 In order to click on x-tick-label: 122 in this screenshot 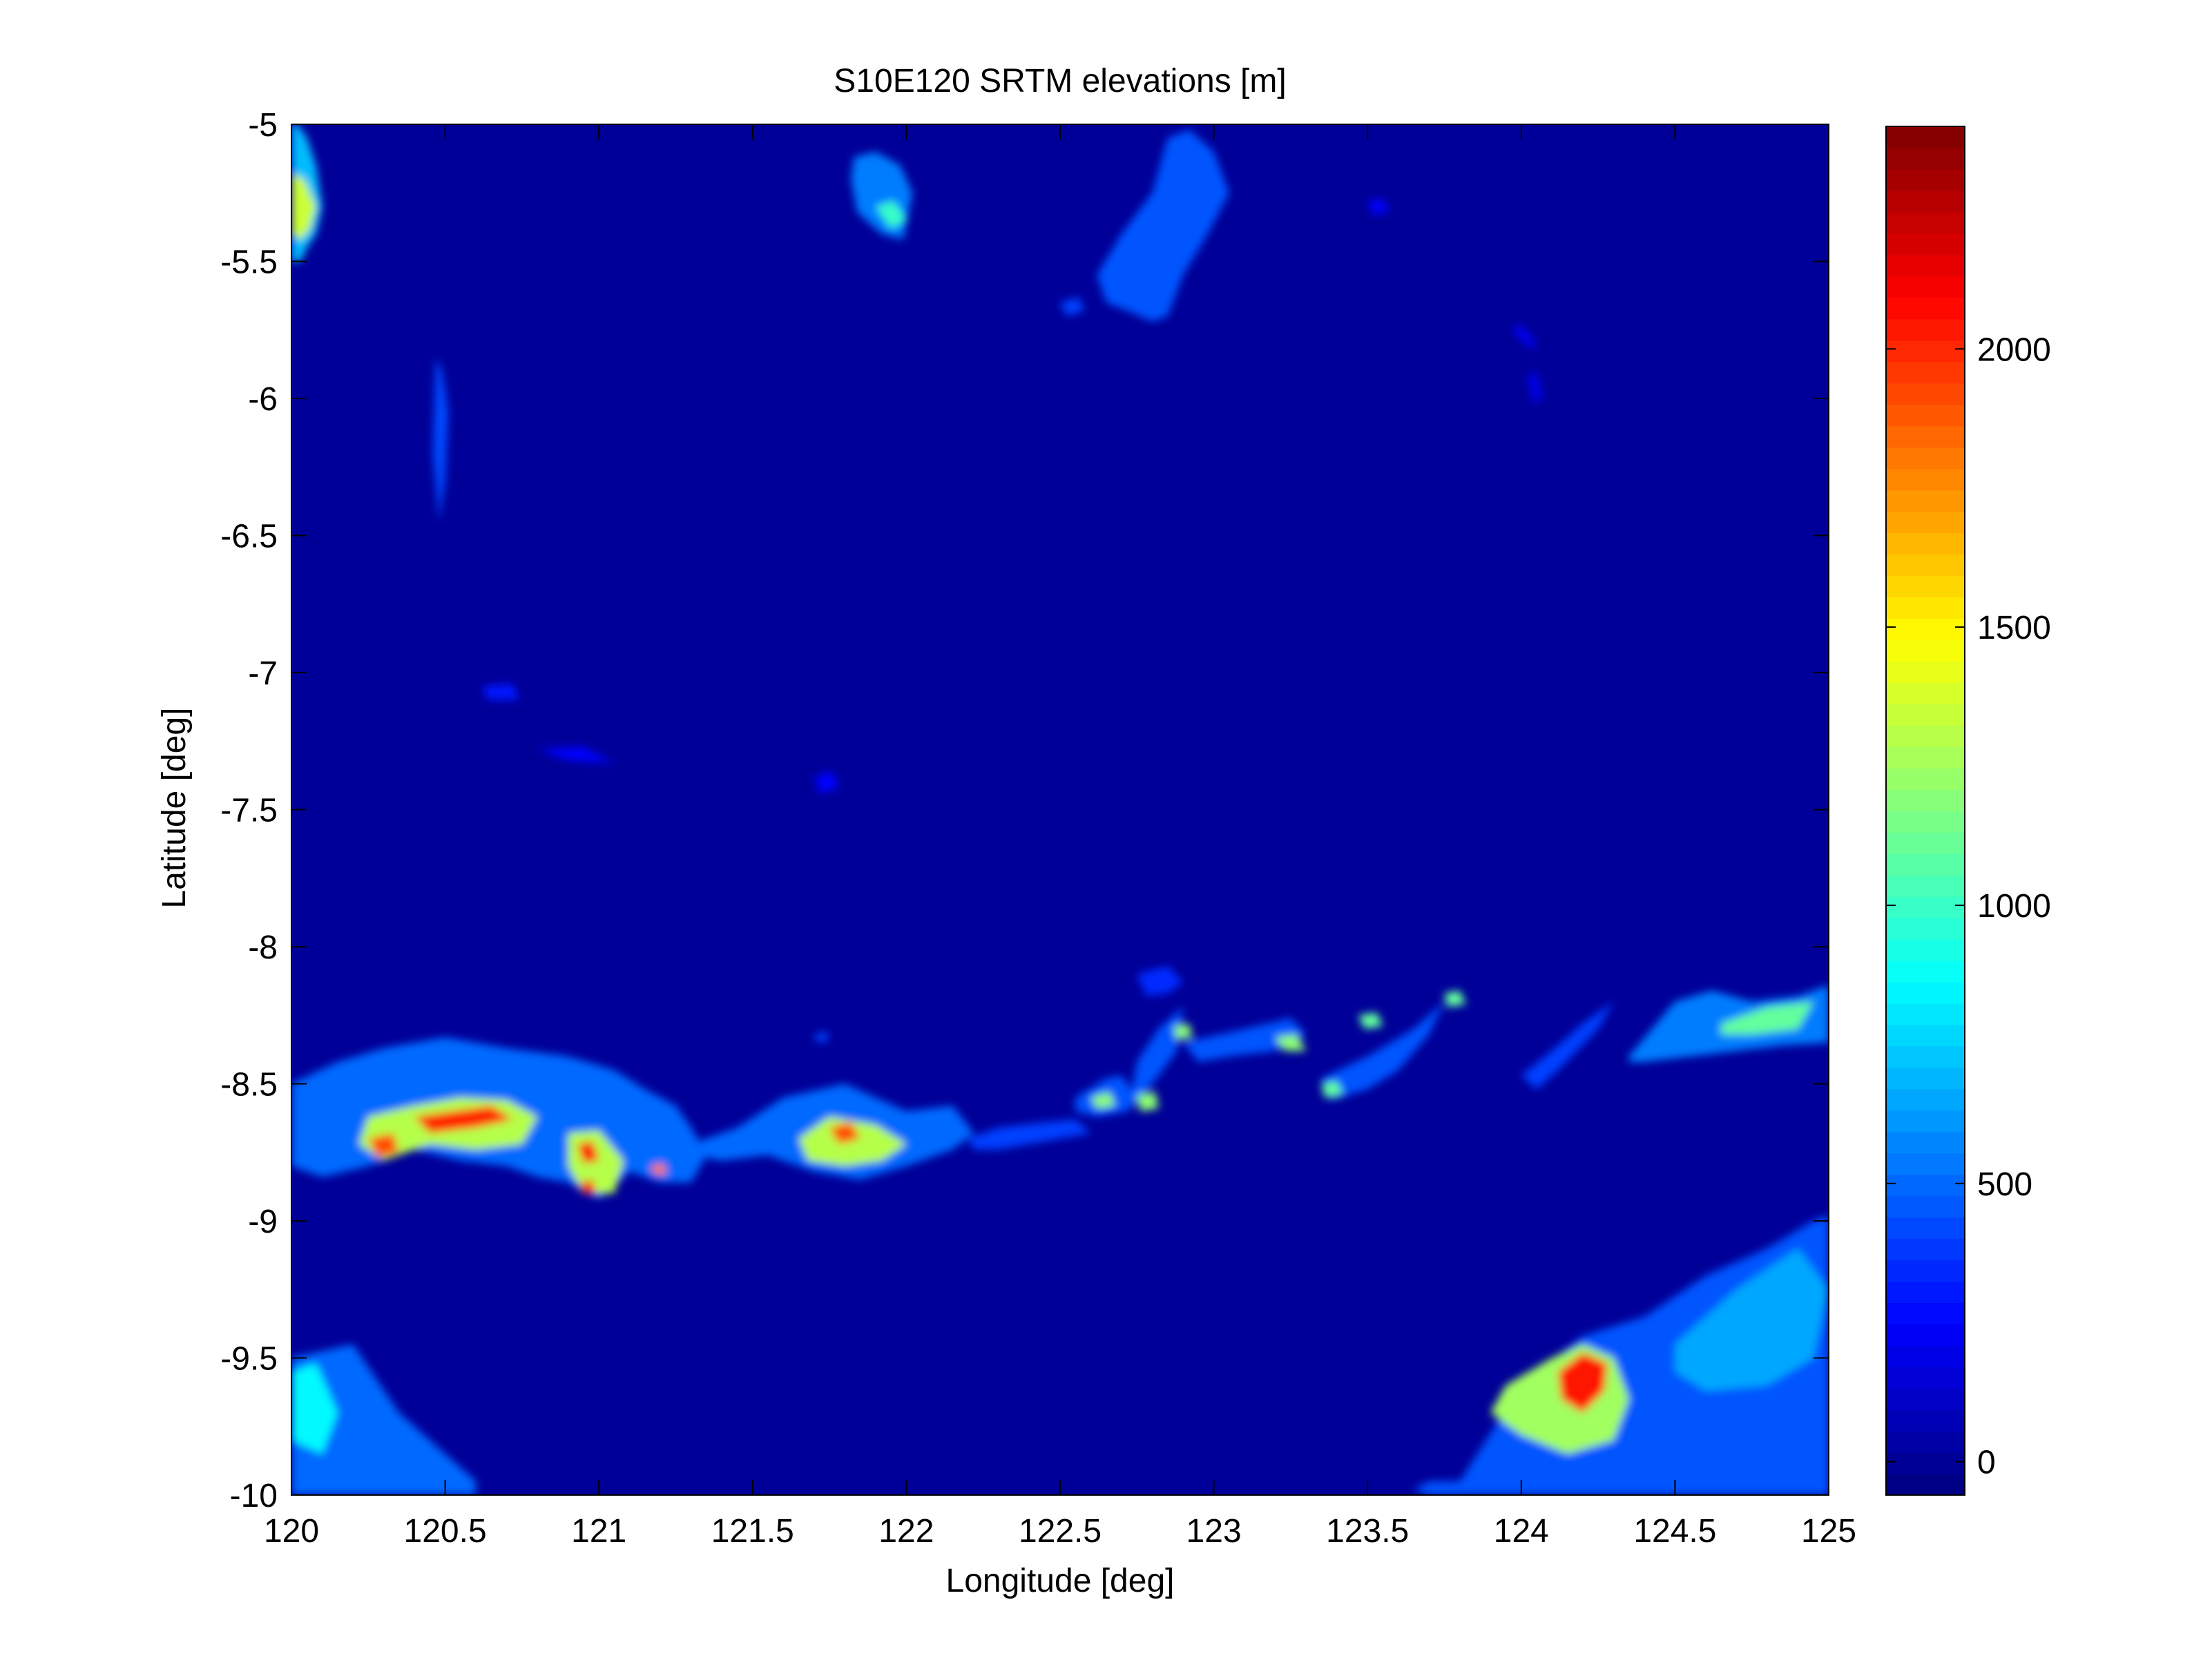, I will do `click(906, 1531)`.